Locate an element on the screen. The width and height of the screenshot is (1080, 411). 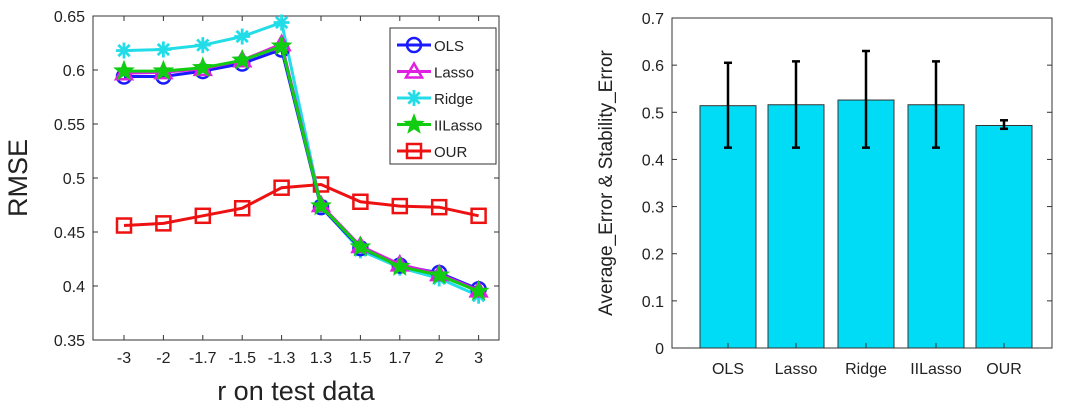
y-tick-label: 0.55 is located at coordinates (69, 125).